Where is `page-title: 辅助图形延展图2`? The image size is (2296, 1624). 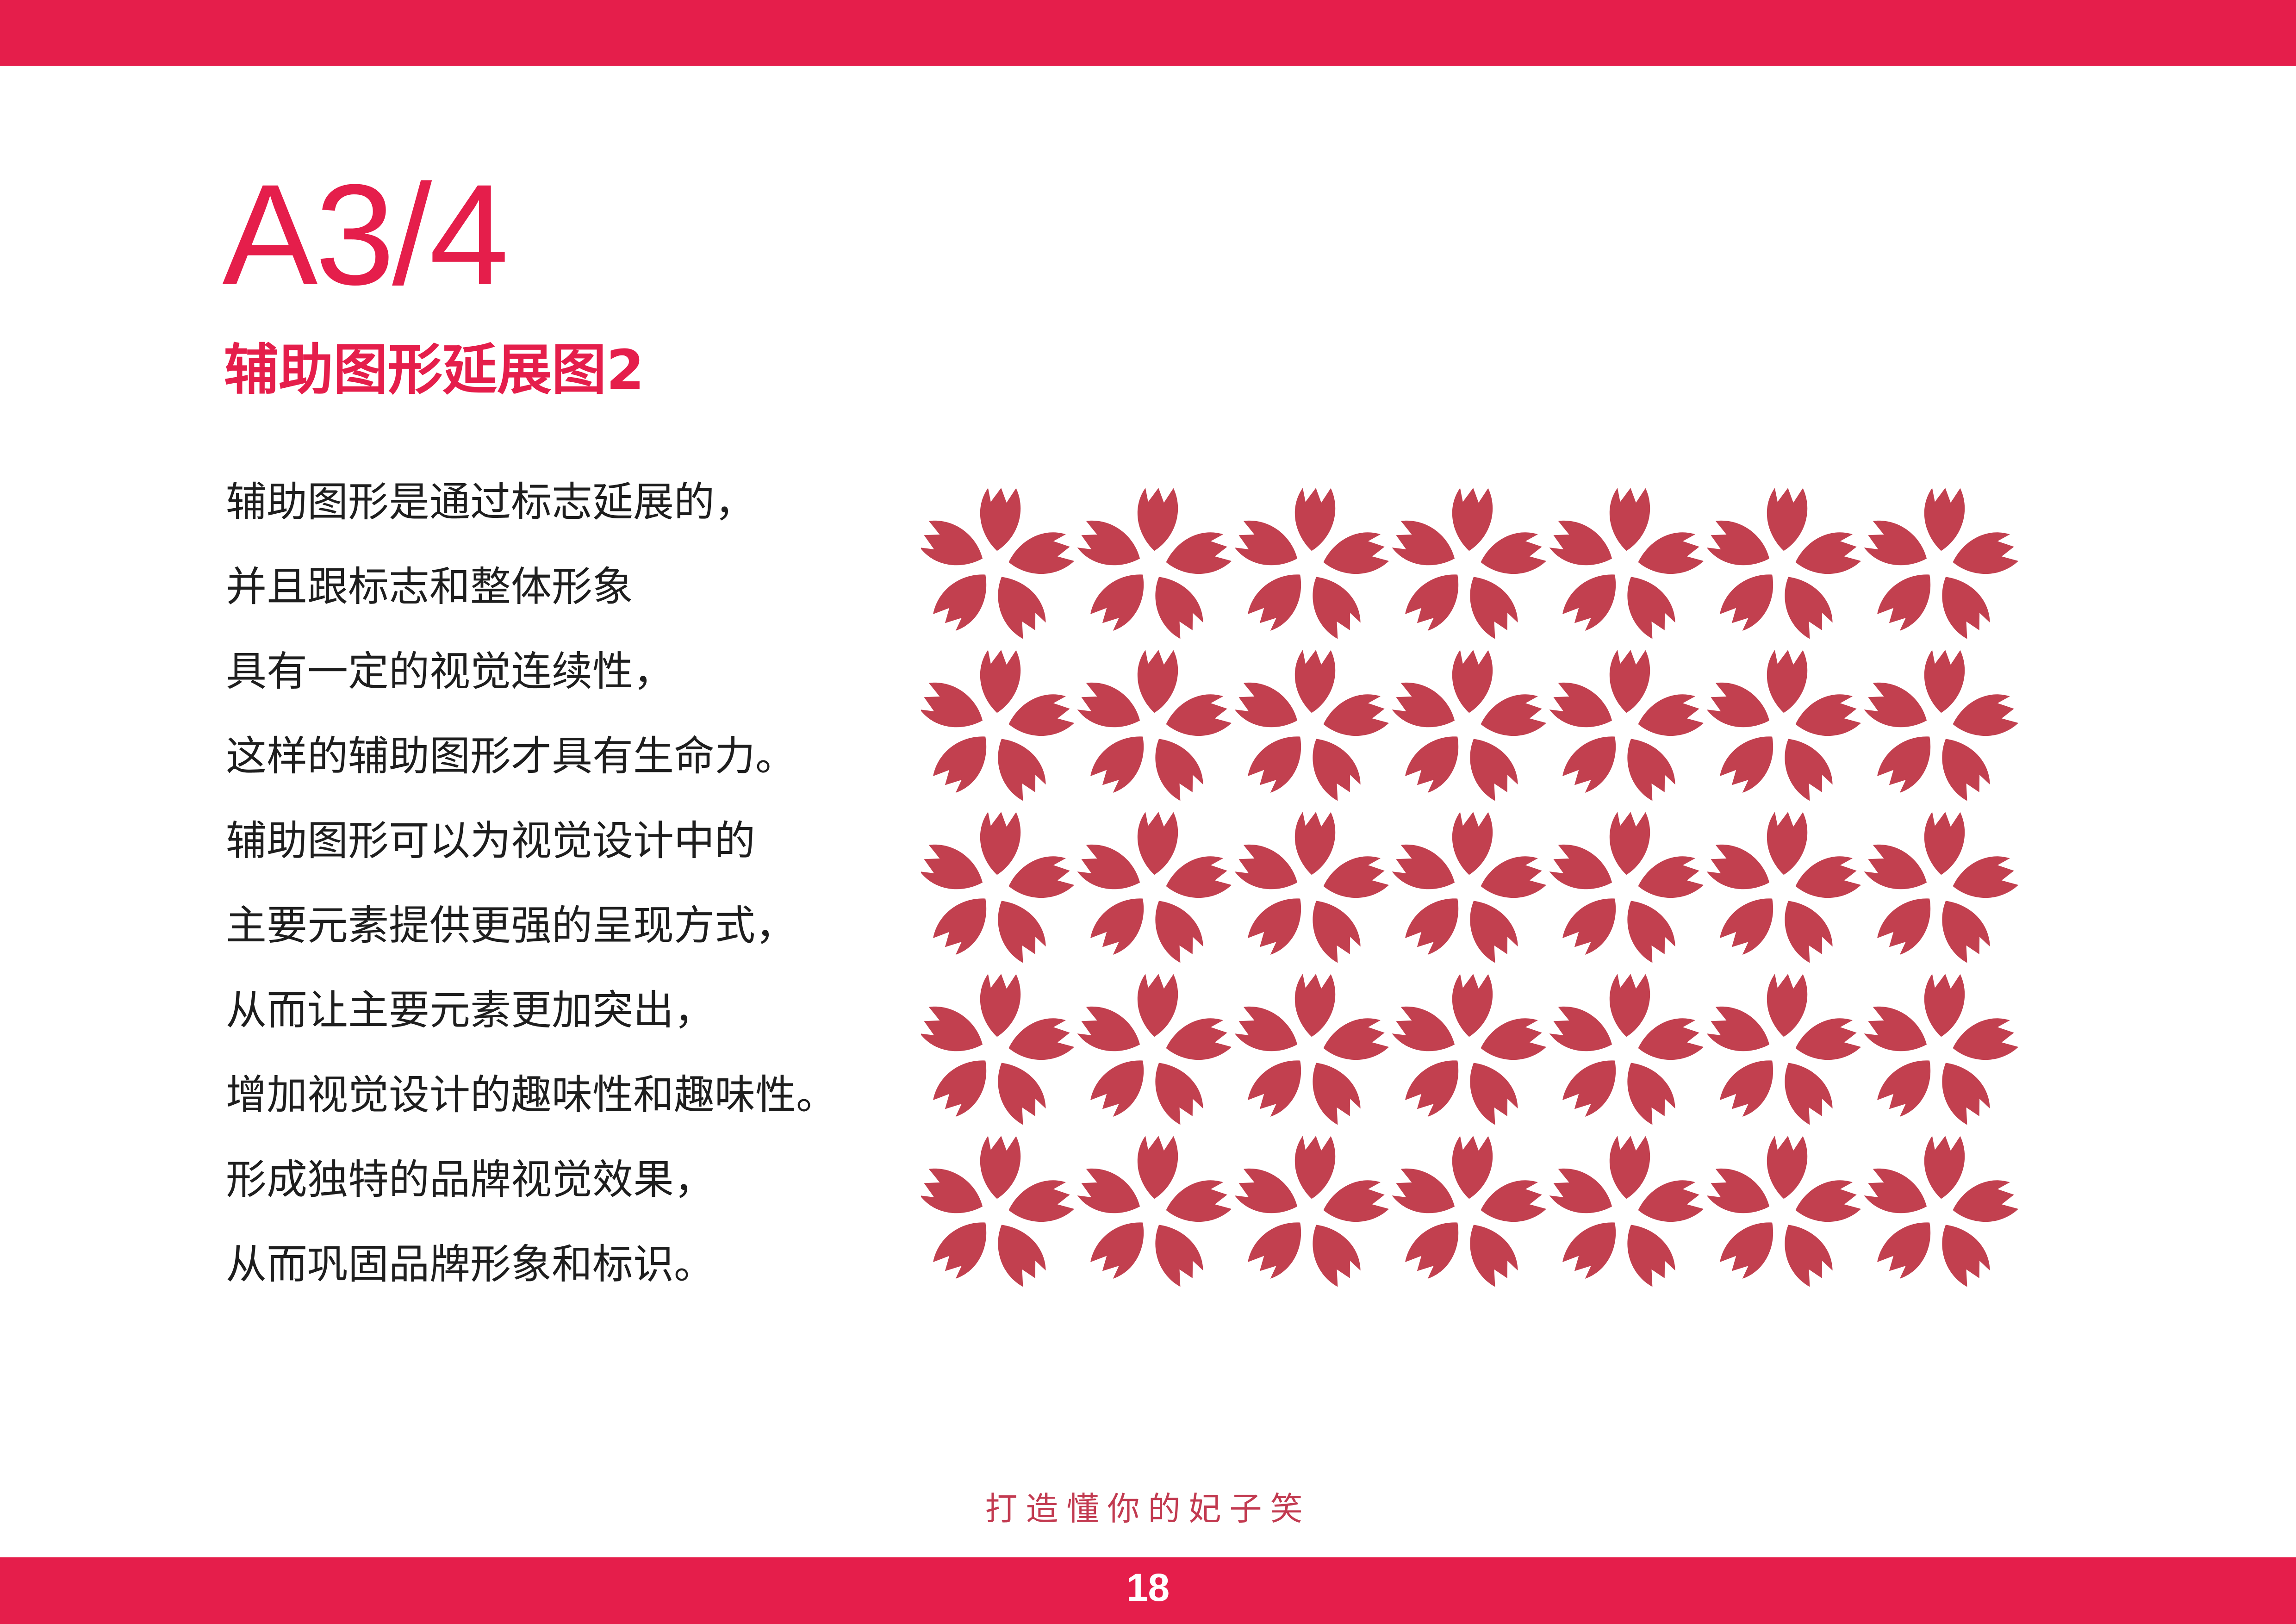
page-title: 辅助图形延展图2 is located at coordinates (434, 370).